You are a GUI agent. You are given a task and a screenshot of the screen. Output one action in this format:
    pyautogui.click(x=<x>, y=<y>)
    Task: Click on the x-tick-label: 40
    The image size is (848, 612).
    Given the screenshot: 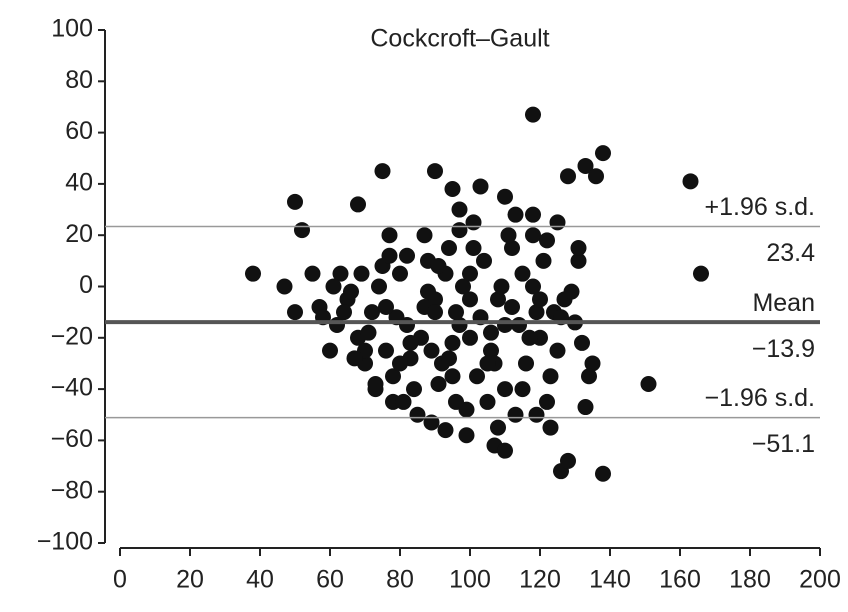 What is the action you would take?
    pyautogui.click(x=260, y=580)
    